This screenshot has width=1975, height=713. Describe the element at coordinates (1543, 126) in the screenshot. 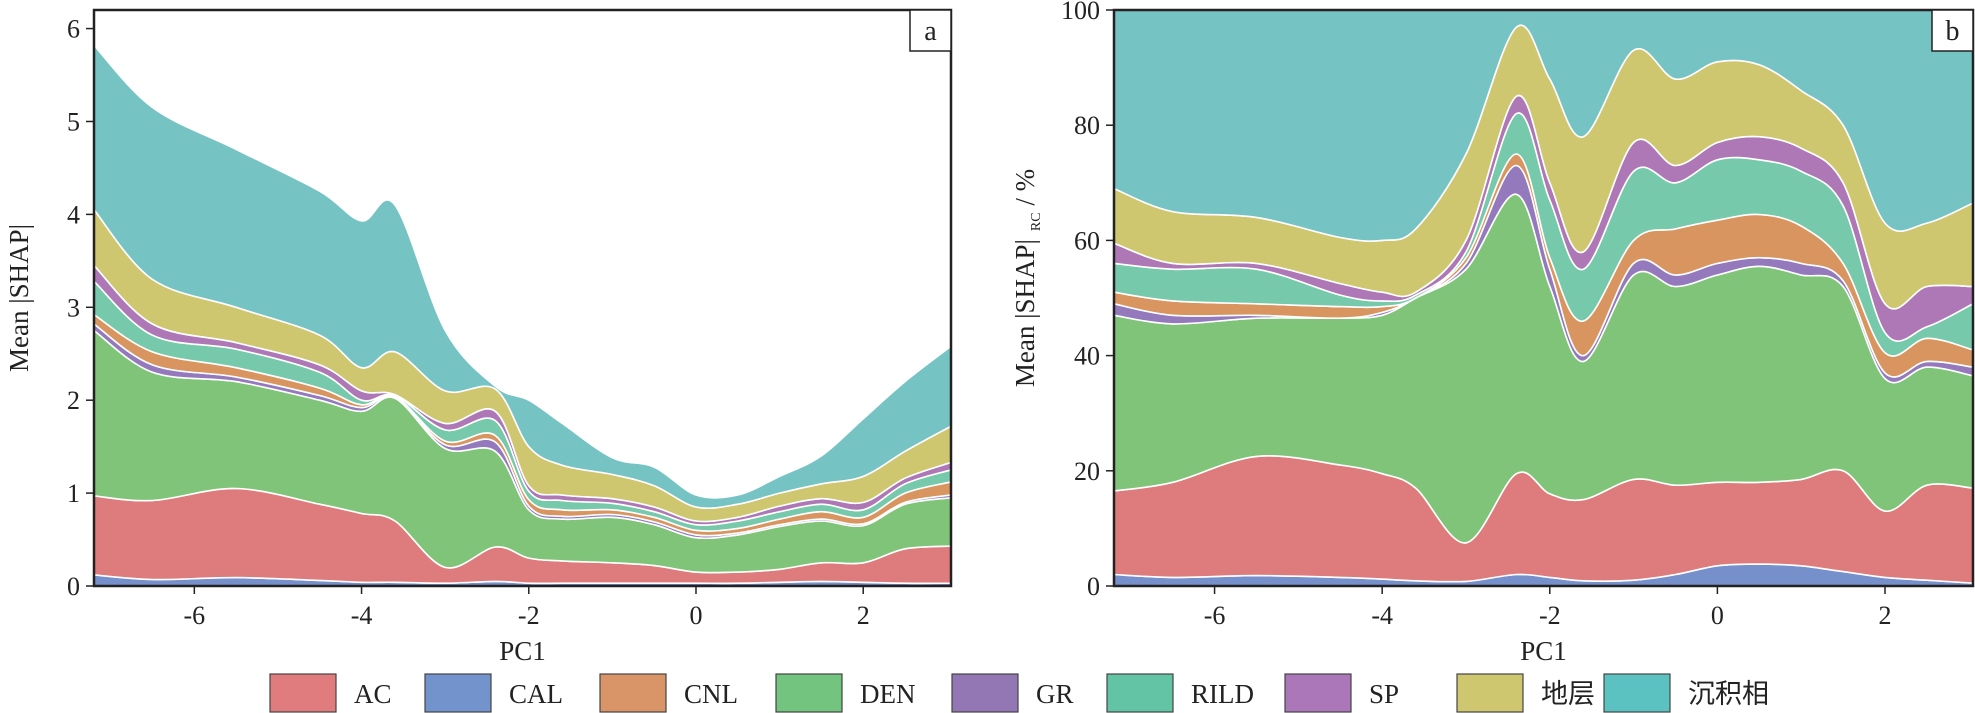

I see `area-沉积相` at that location.